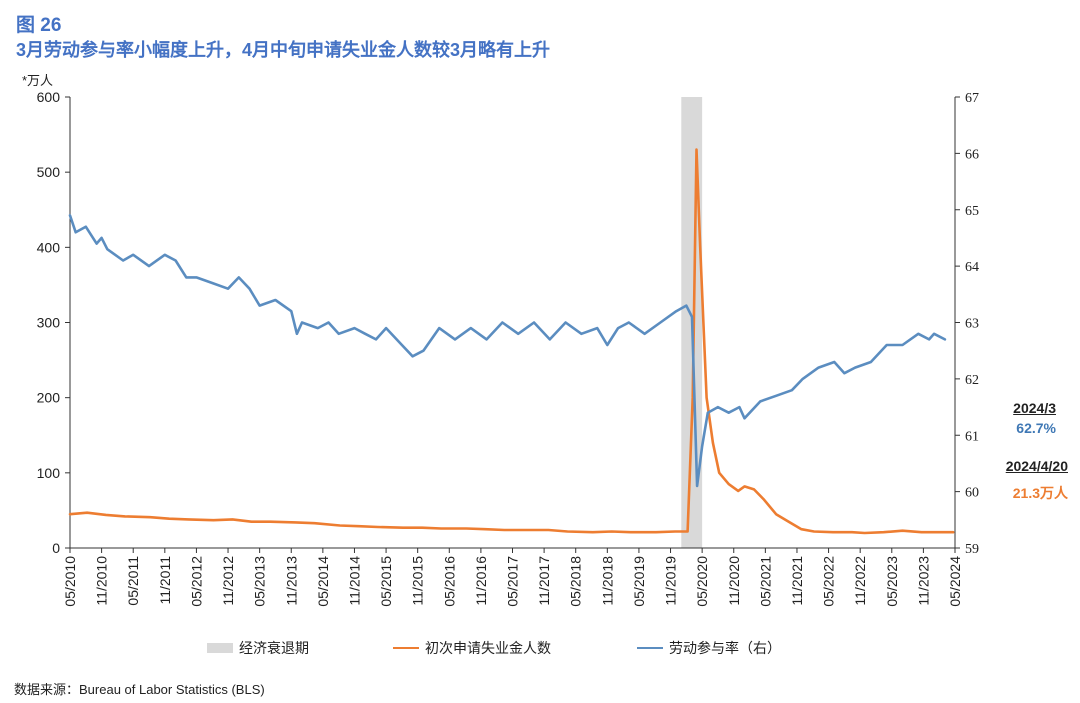 This screenshot has height=703, width=1080. I want to click on left-axis-unit: *万人, so click(38, 80).